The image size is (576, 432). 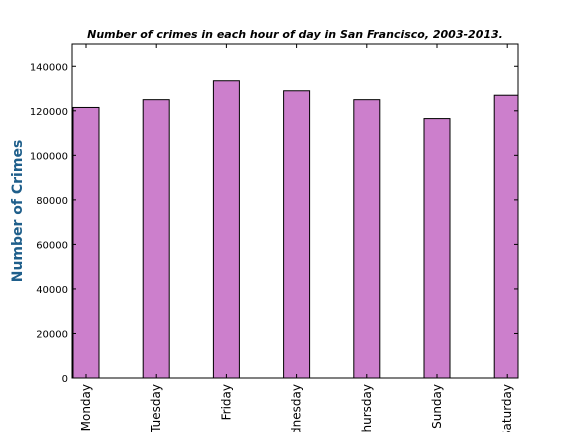 What do you see at coordinates (437, 406) in the screenshot?
I see `x-tick-label-sunday: Sunday` at bounding box center [437, 406].